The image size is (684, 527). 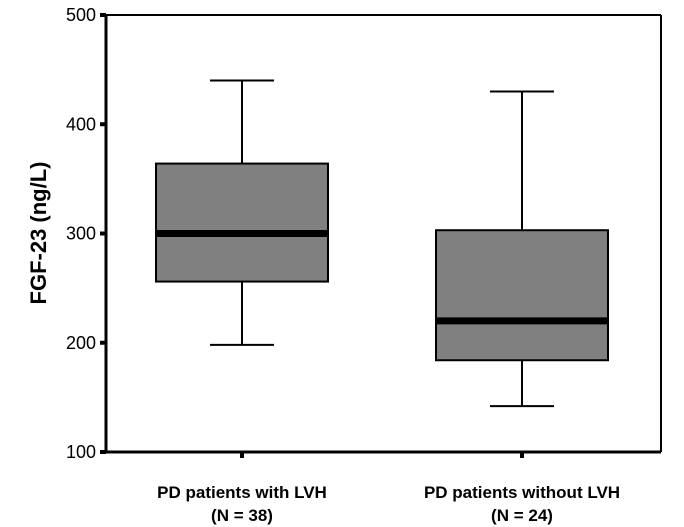 I want to click on y-axis-label: FGF-23 (ng/L), so click(x=38, y=233).